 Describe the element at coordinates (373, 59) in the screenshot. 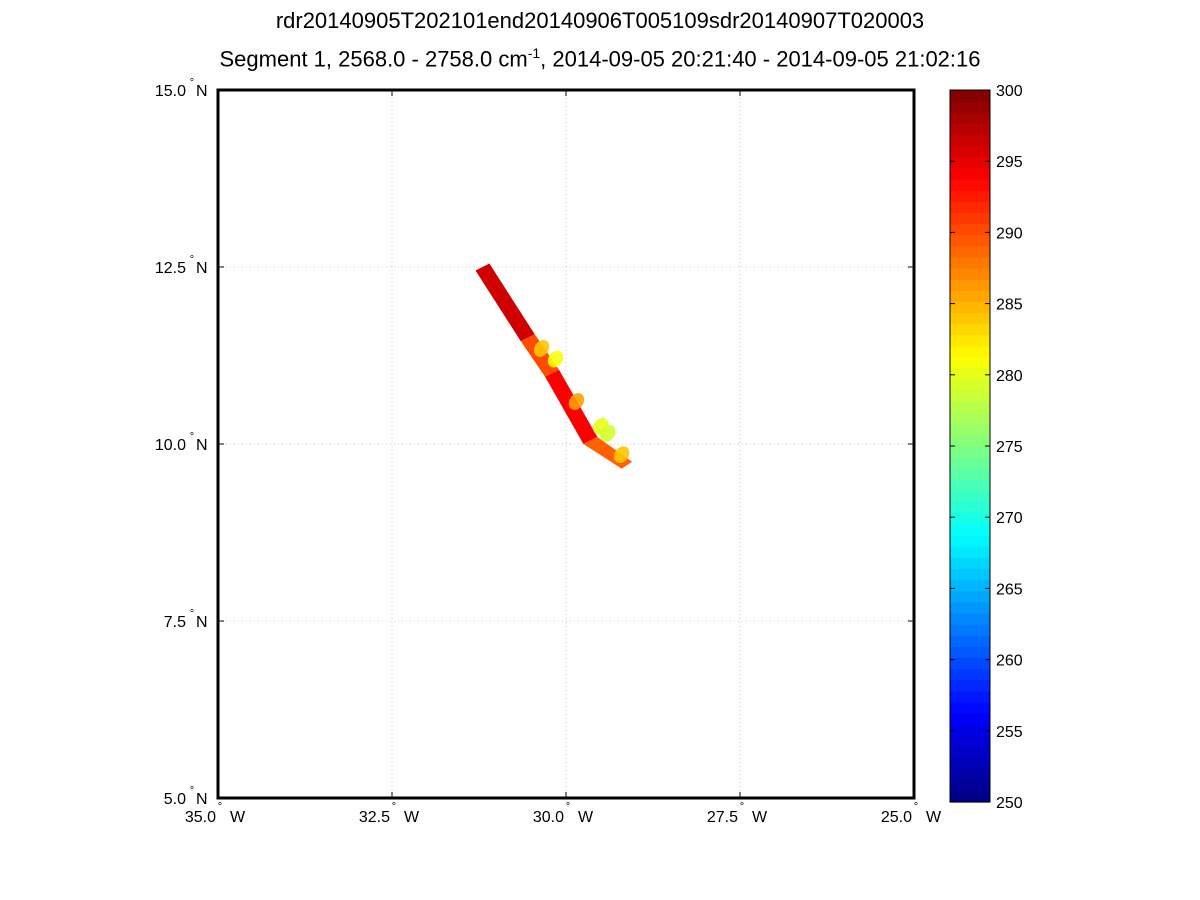

I see `subtitle-prefix: Segment 1, 2568.0 - 2758.0 cm` at that location.